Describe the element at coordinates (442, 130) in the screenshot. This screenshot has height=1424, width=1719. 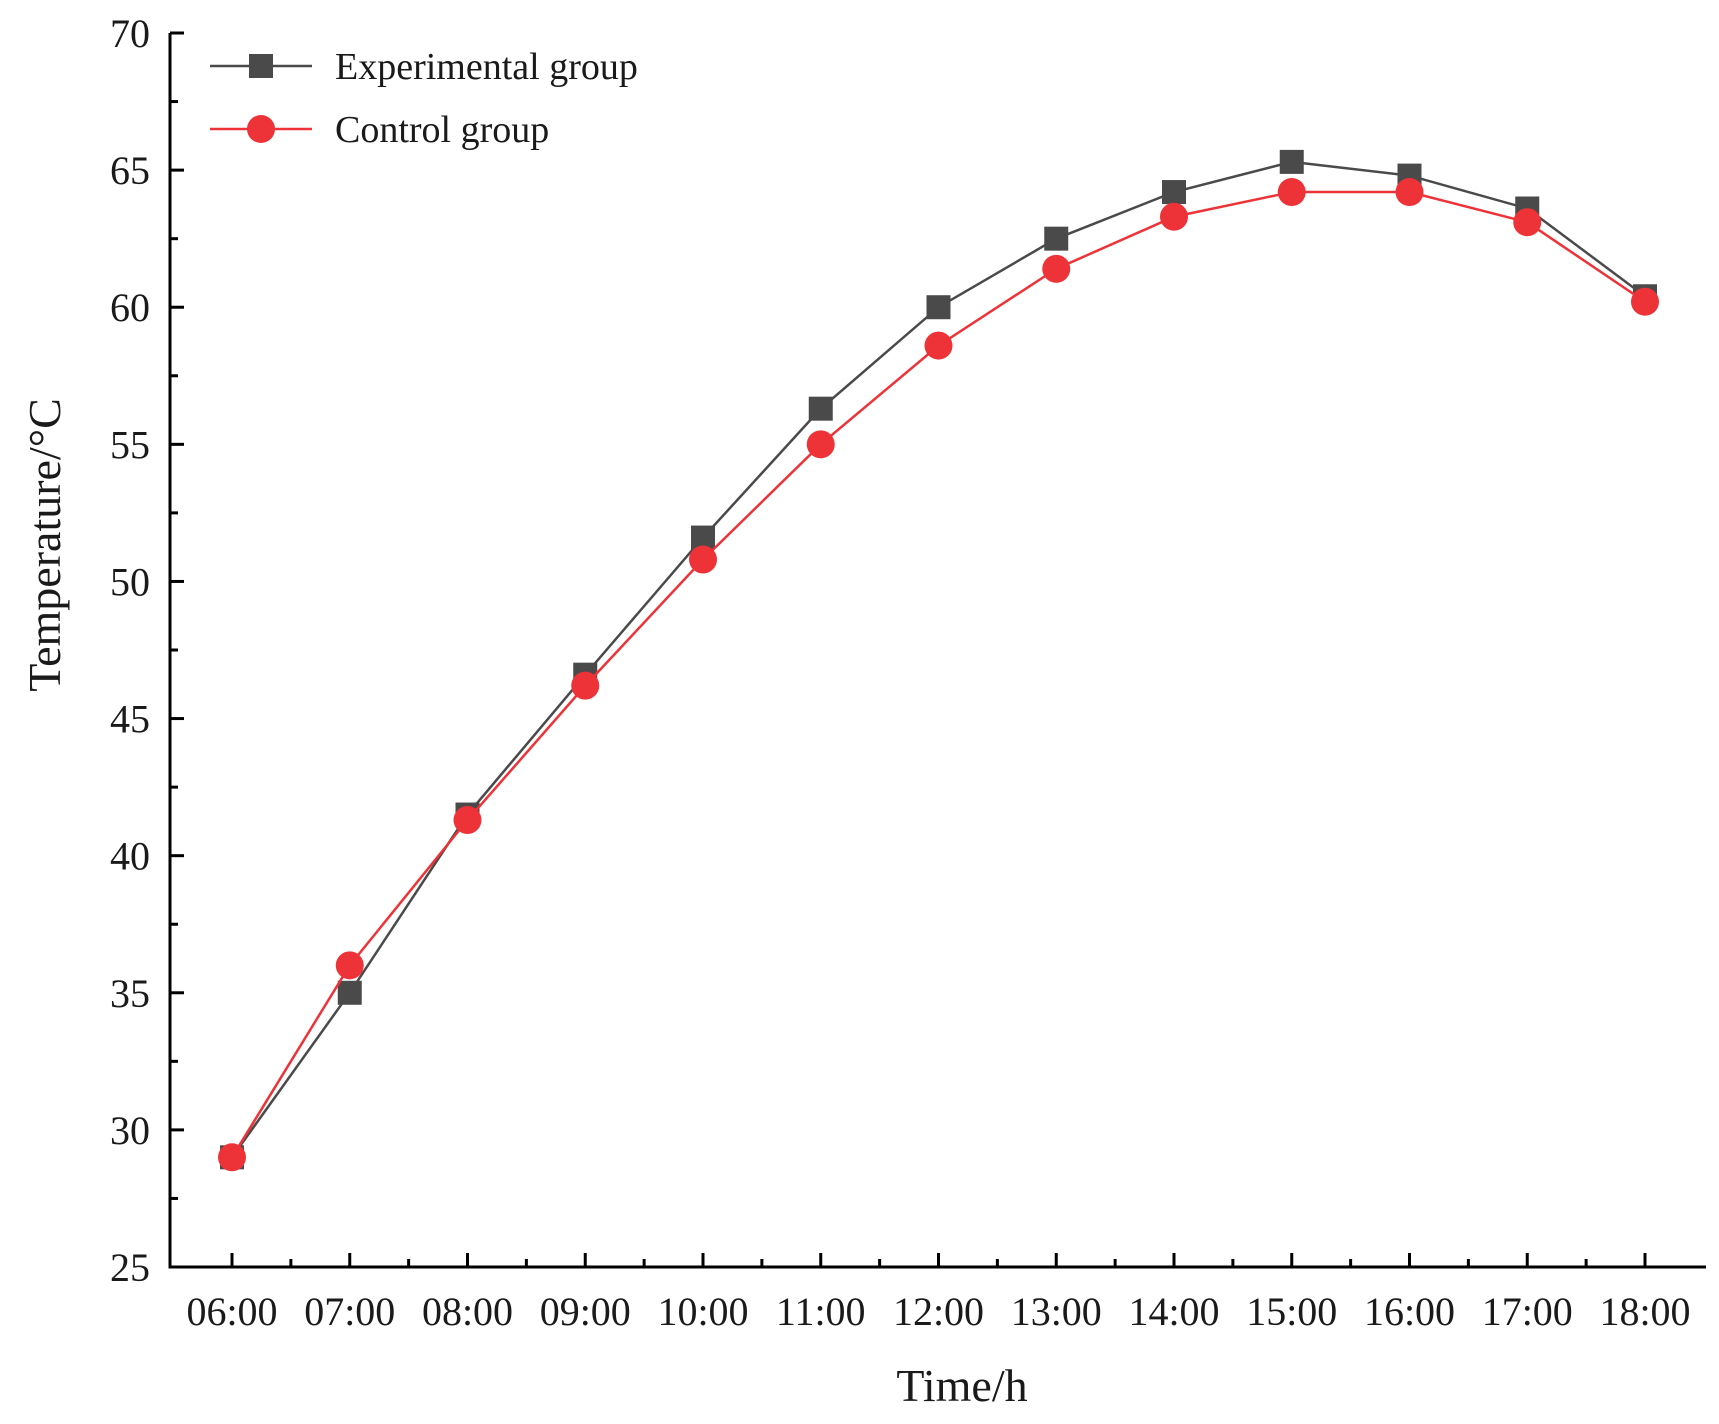
I see `legend-label: Control group` at that location.